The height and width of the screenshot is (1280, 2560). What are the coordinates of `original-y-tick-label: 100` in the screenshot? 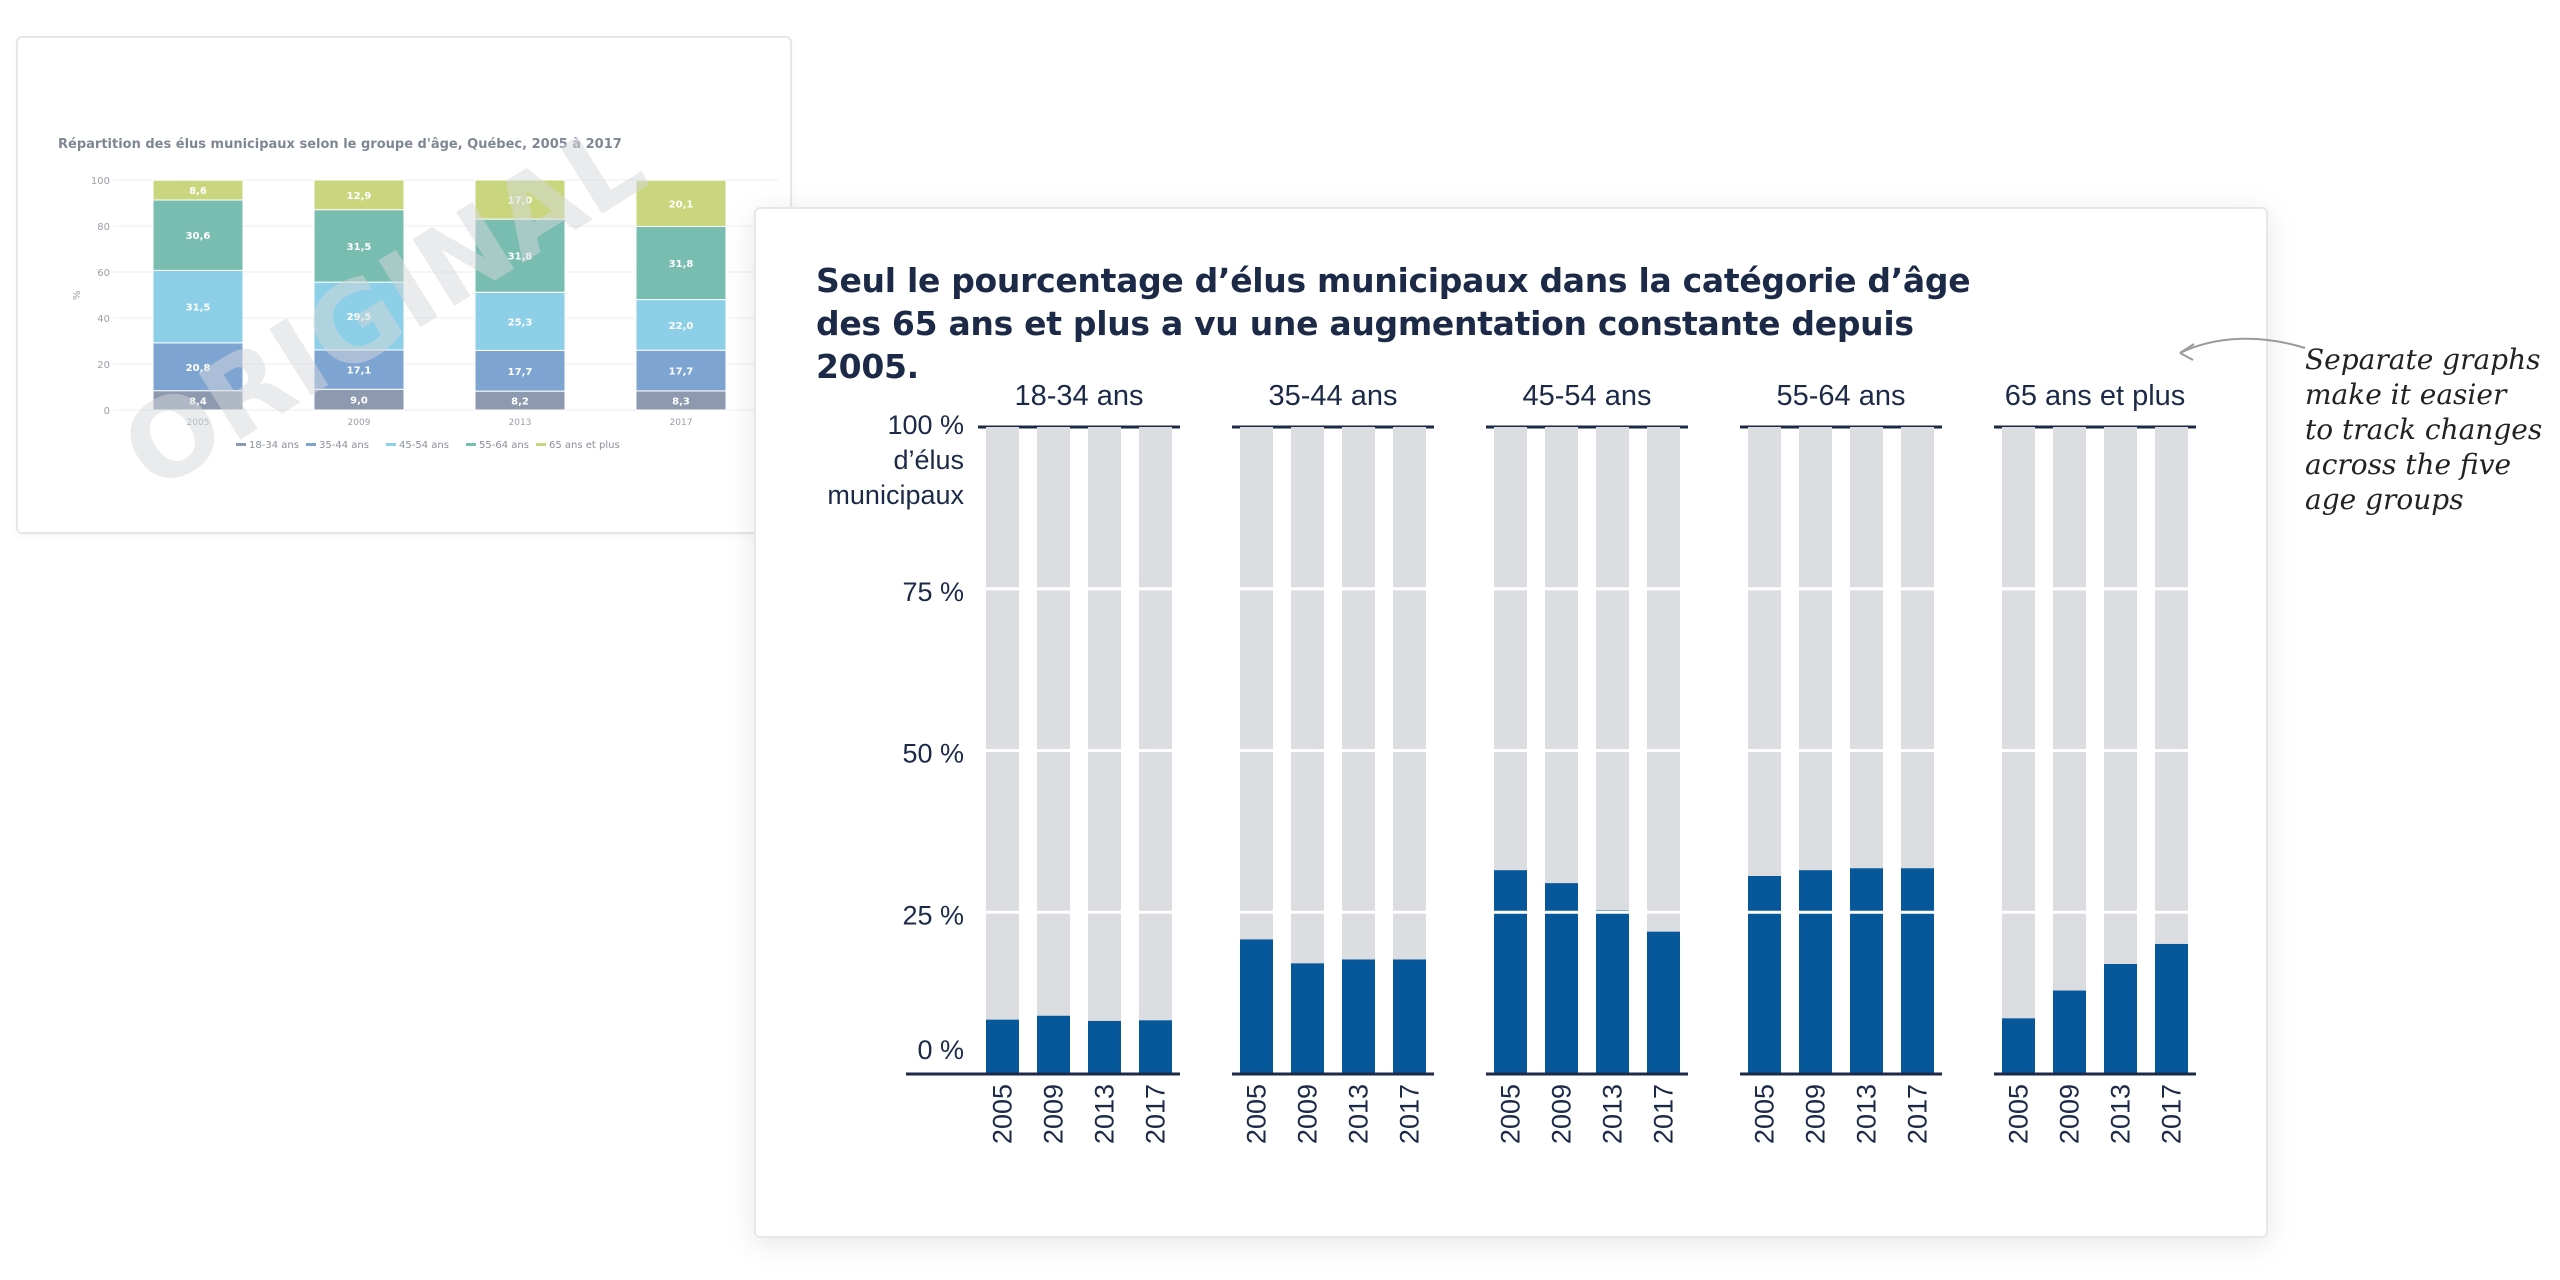 It's located at (100, 181).